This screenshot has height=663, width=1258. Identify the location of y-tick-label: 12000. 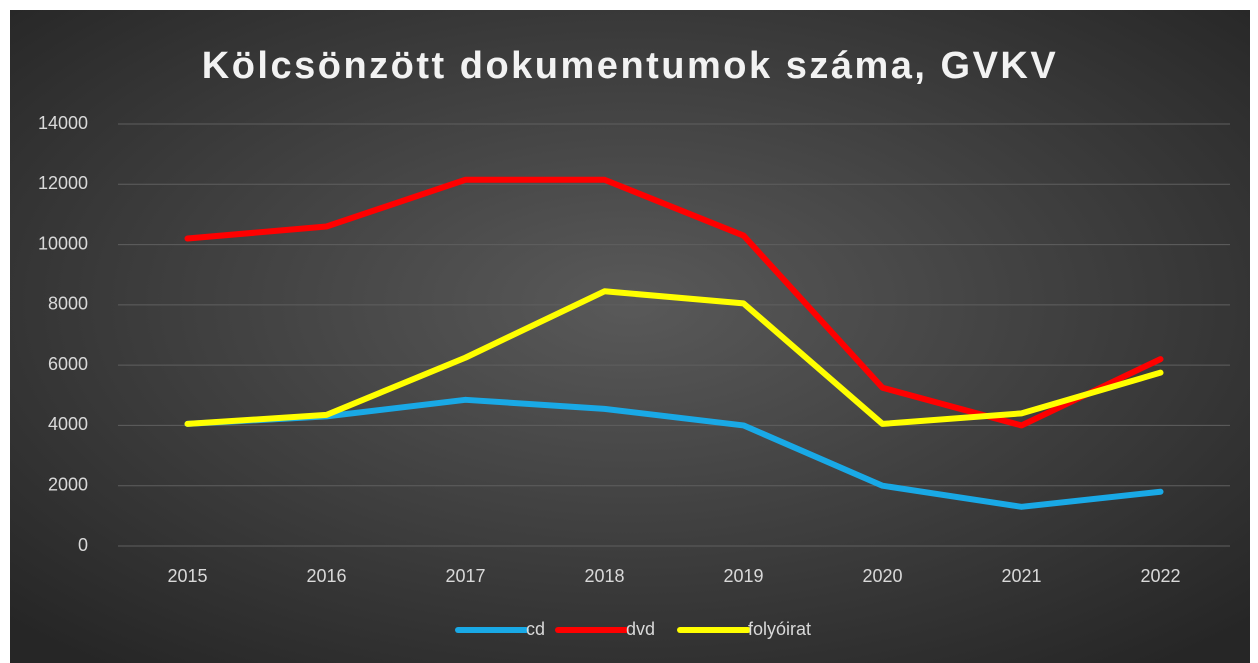
(63, 183).